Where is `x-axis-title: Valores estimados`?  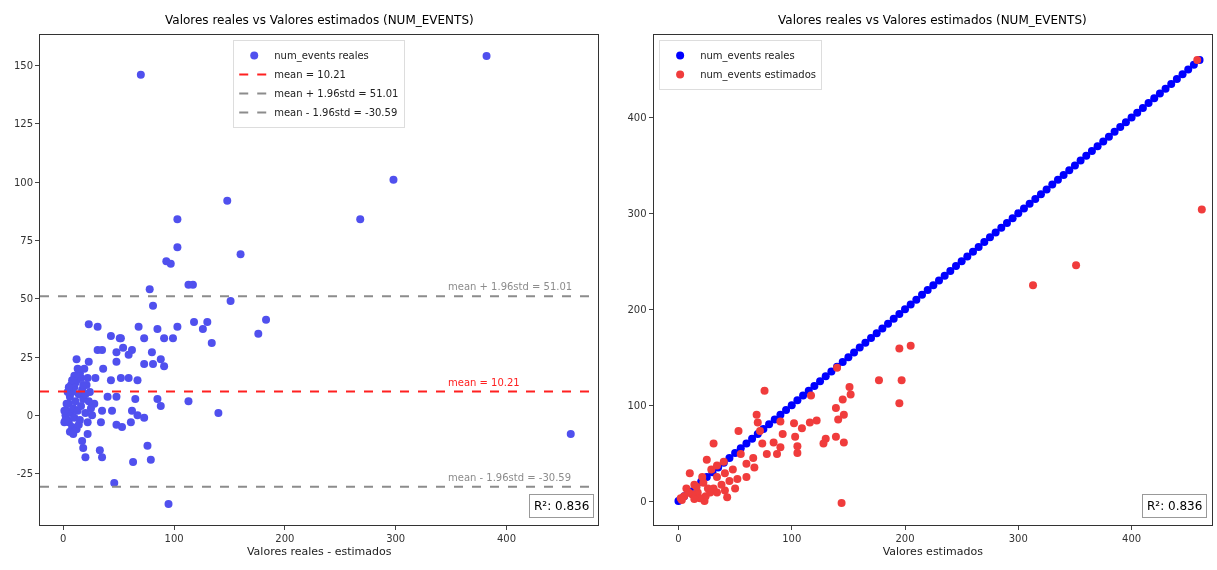 x-axis-title: Valores estimados is located at coordinates (933, 552).